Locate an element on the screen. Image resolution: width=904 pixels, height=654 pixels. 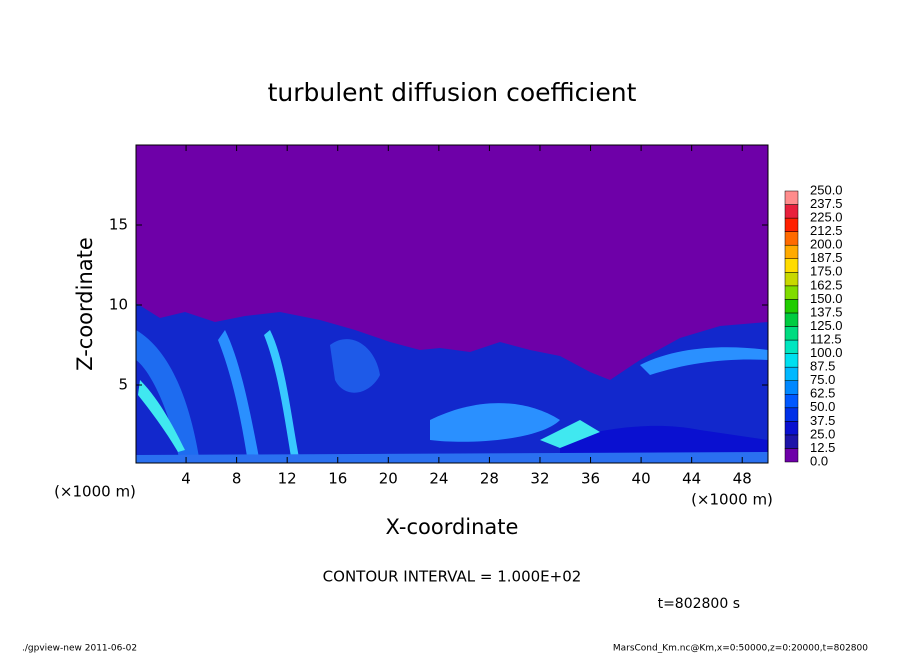
y-tick-label: 15 is located at coordinates (118, 225).